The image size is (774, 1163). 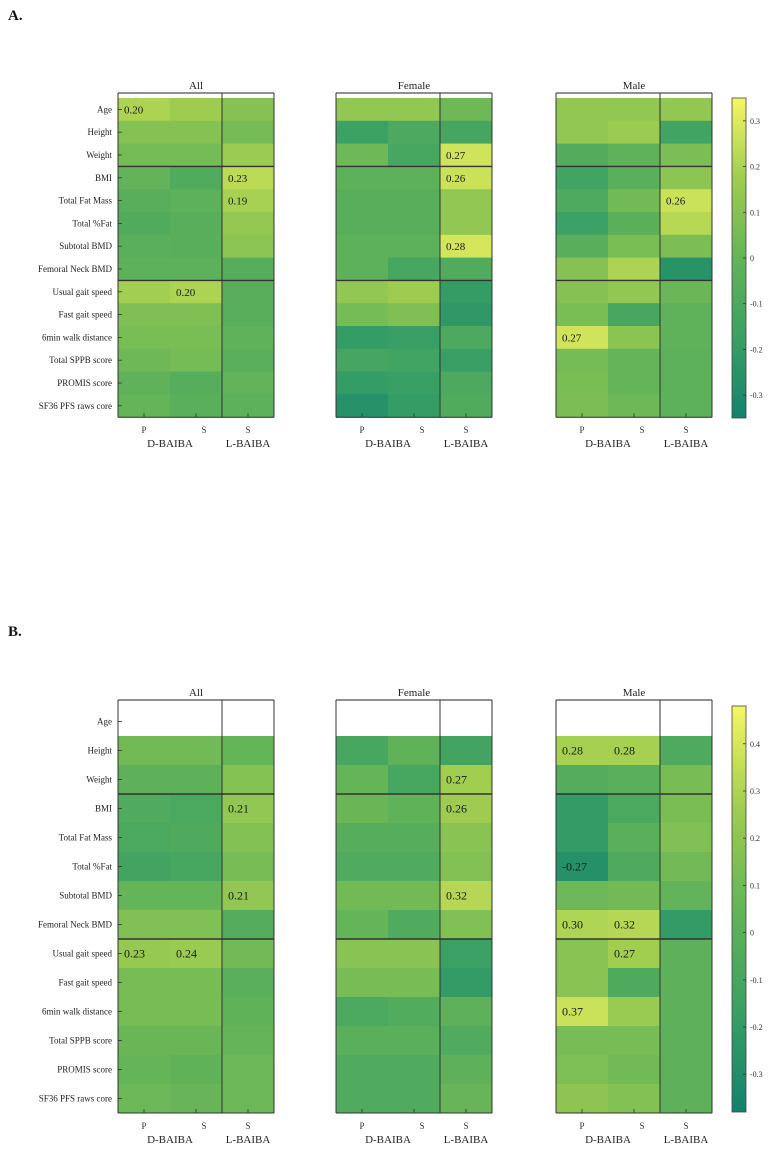 What do you see at coordinates (238, 179) in the screenshot?
I see `value-label: 0.23` at bounding box center [238, 179].